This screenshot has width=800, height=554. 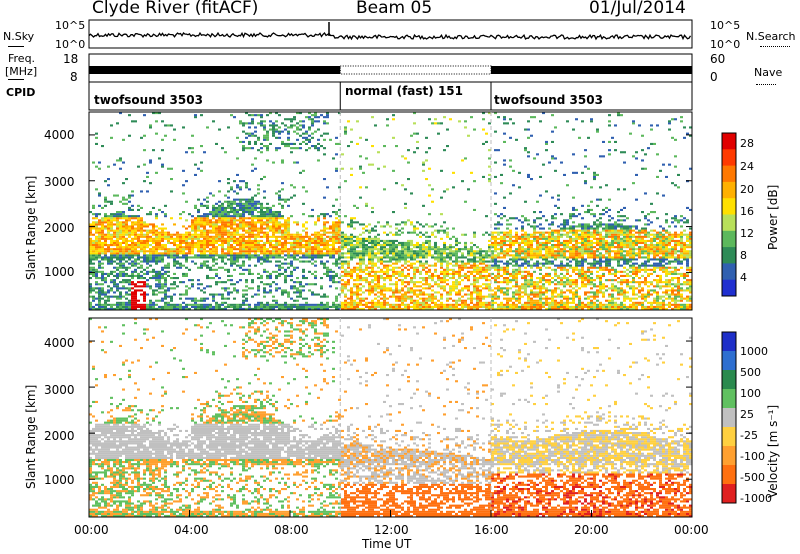 What do you see at coordinates (16, 46) in the screenshot?
I see `nsky-legend-line` at bounding box center [16, 46].